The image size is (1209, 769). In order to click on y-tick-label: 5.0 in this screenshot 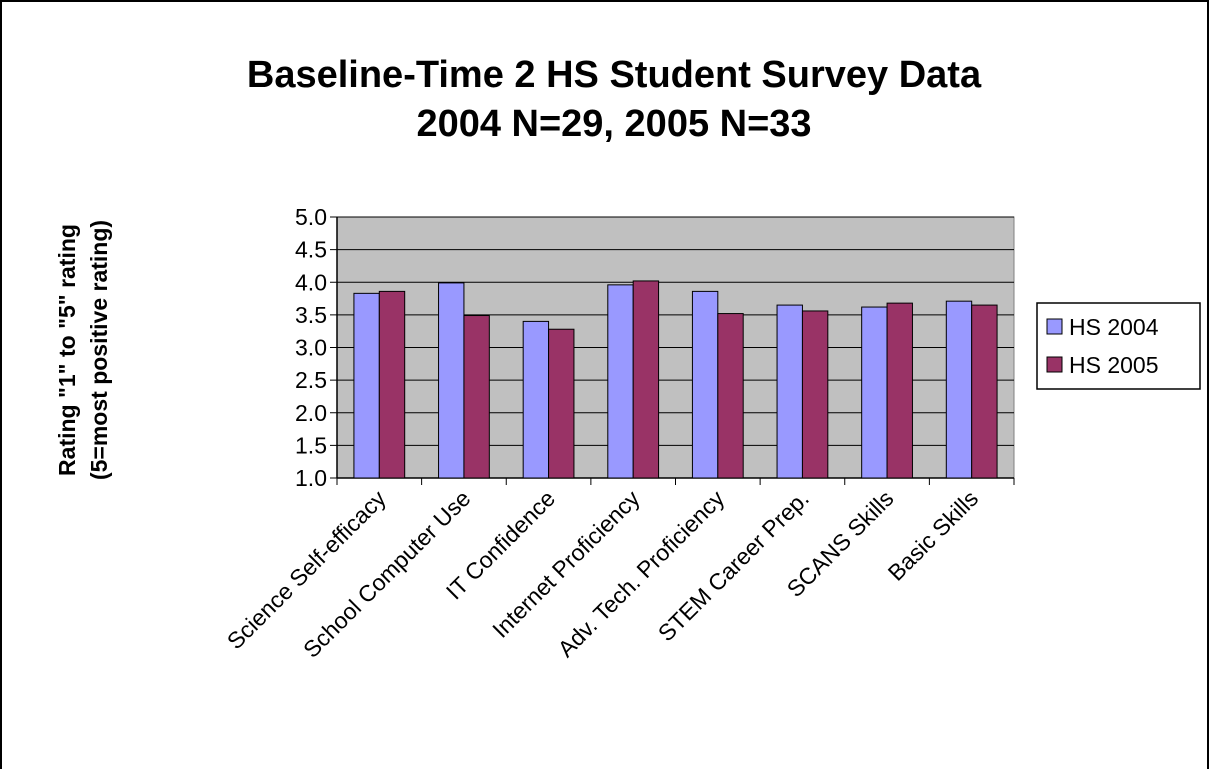, I will do `click(311, 217)`.